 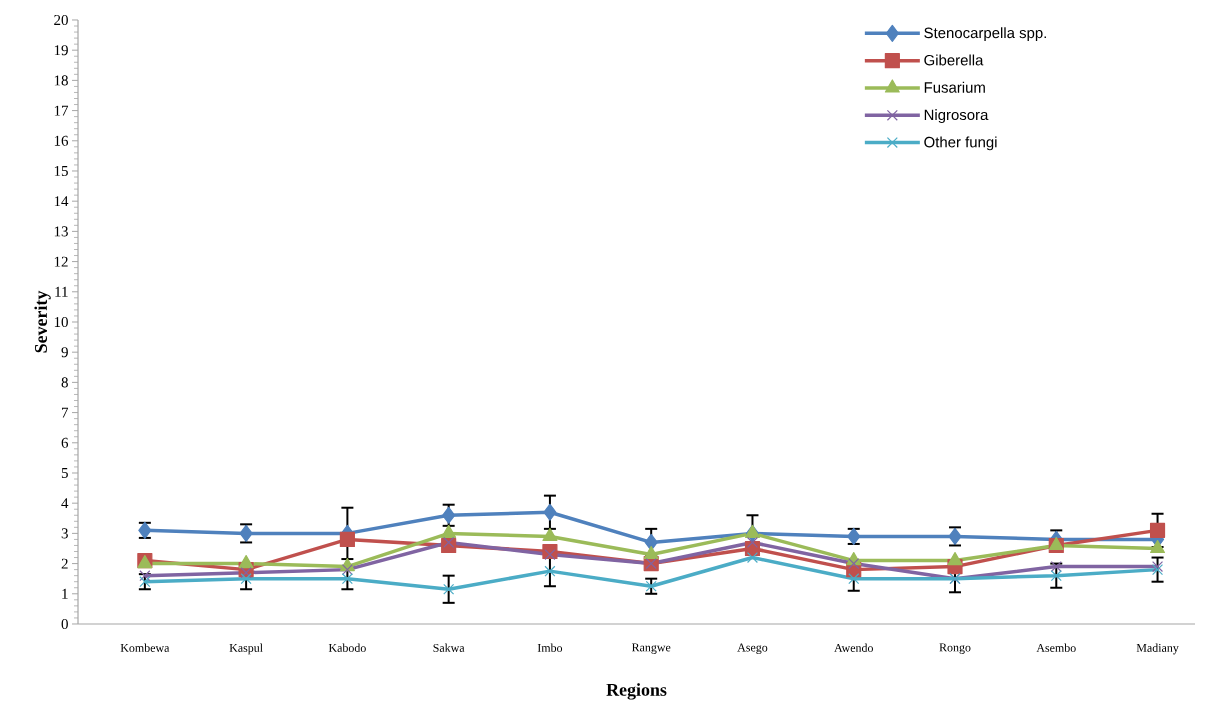 I want to click on legend-label: Stenocarpella spp., so click(x=985, y=34).